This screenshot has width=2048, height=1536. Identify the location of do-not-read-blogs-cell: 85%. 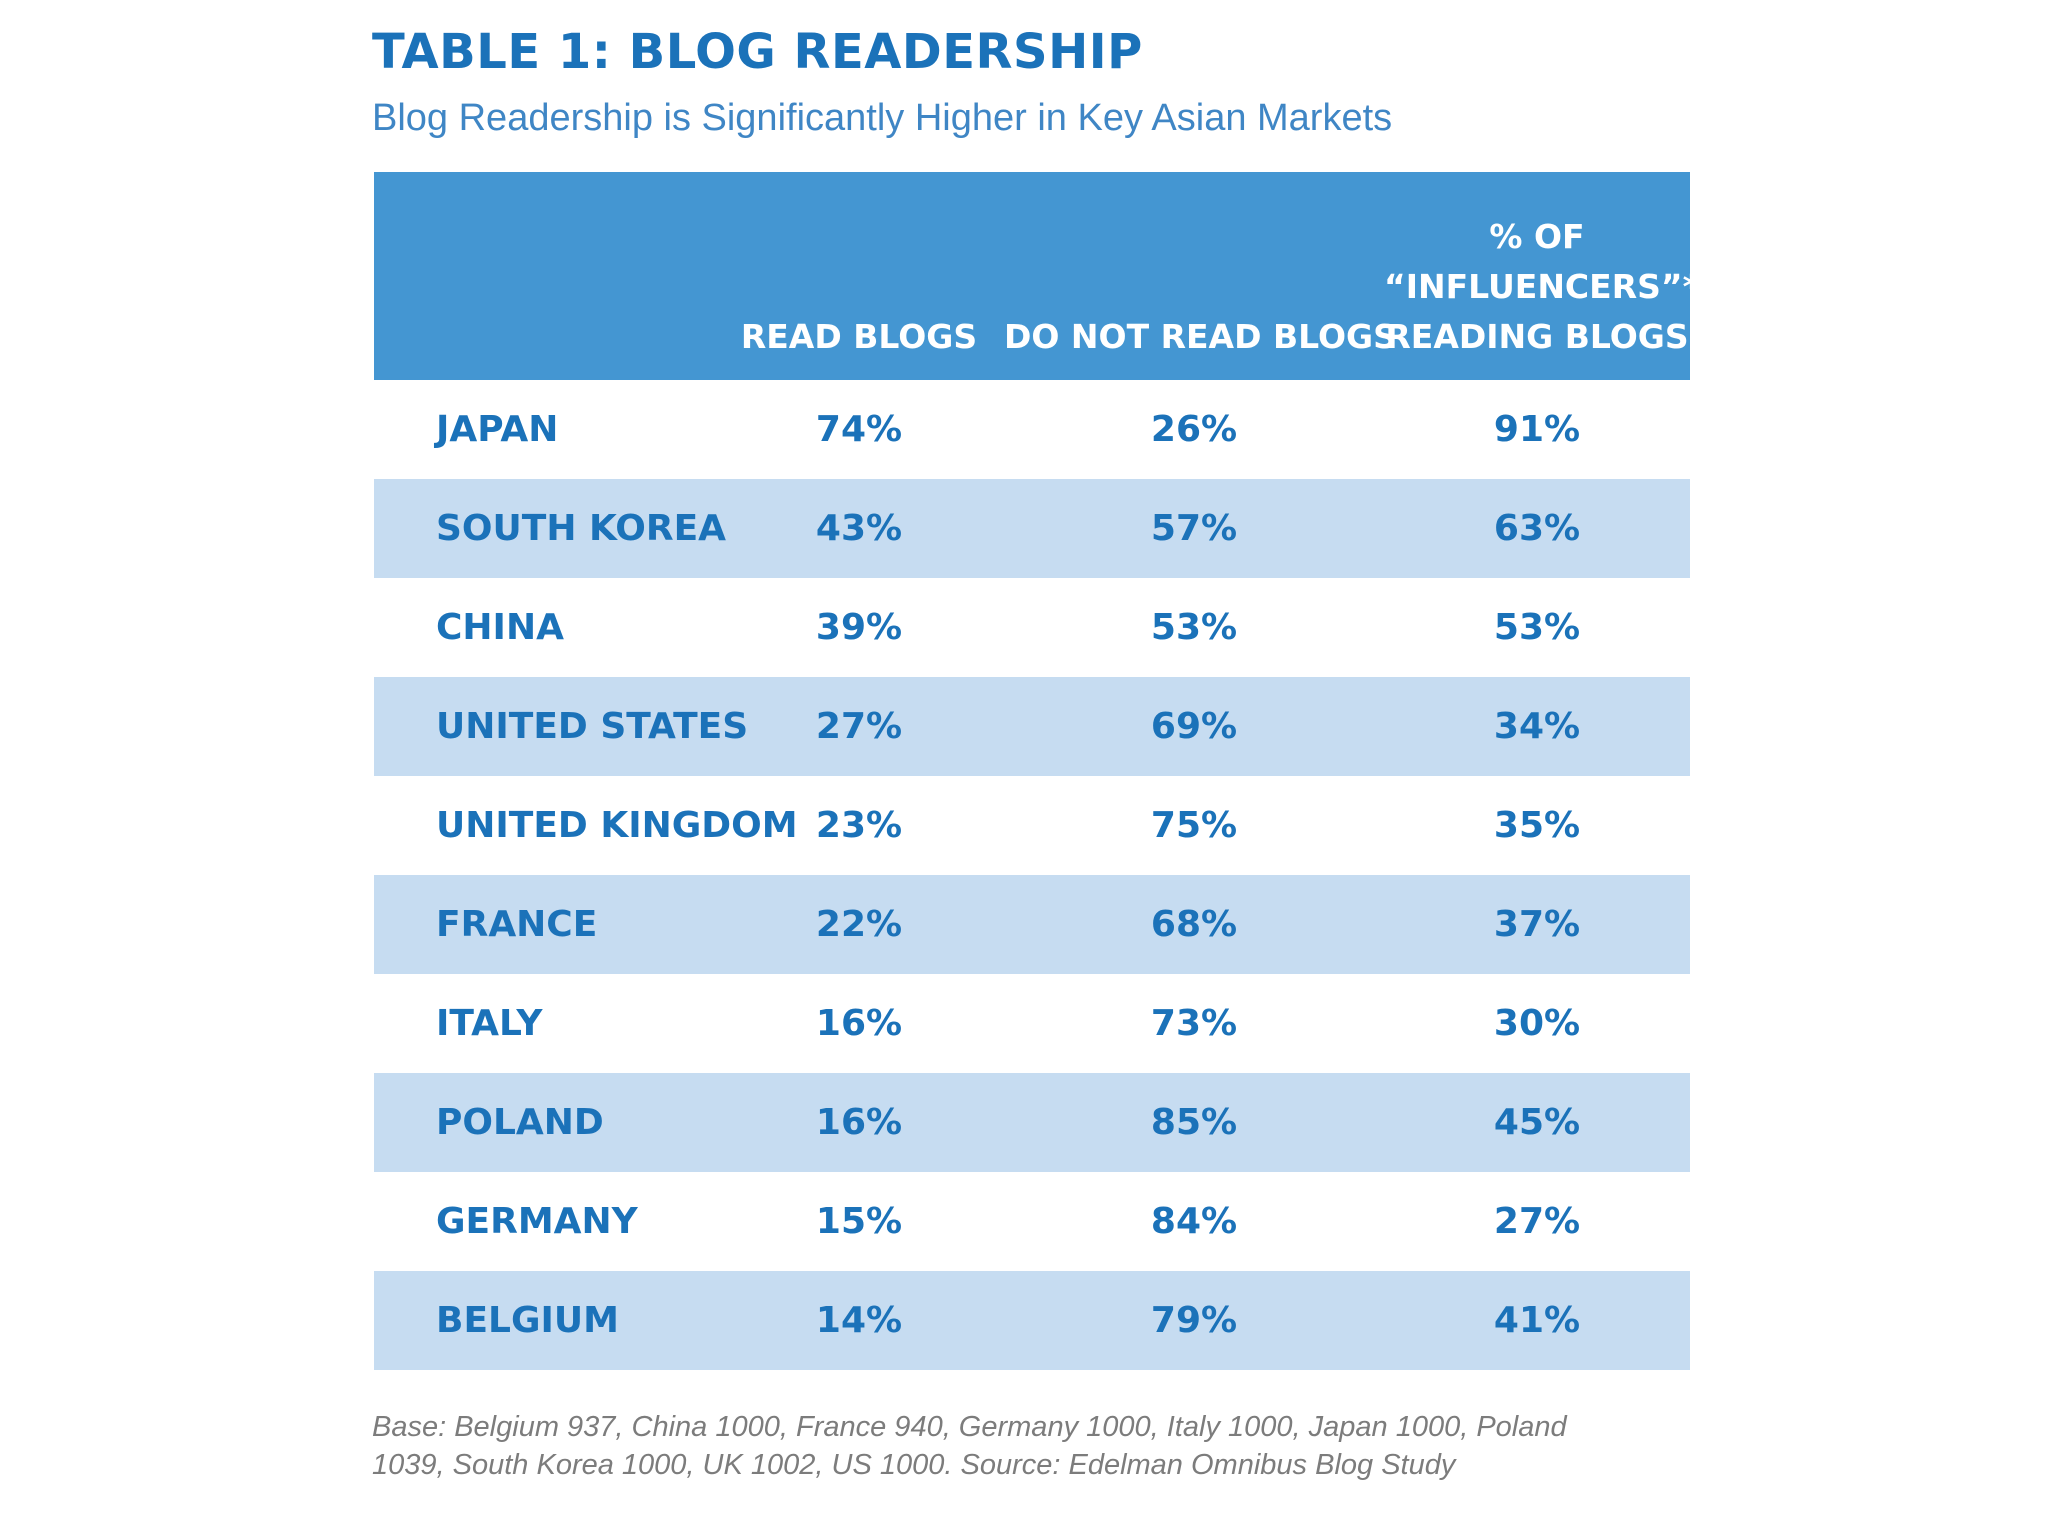
(1194, 1122).